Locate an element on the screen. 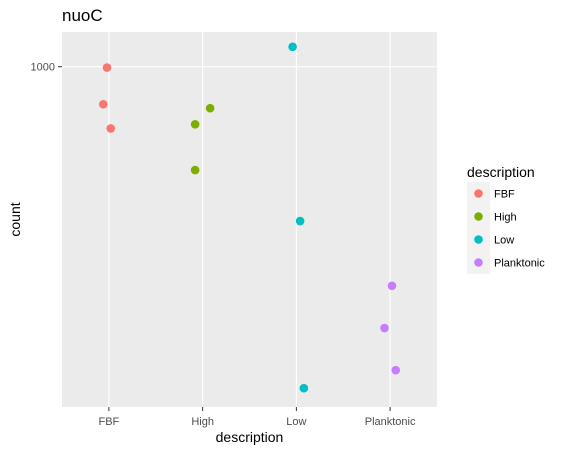  legend-marker-low is located at coordinates (478, 239).